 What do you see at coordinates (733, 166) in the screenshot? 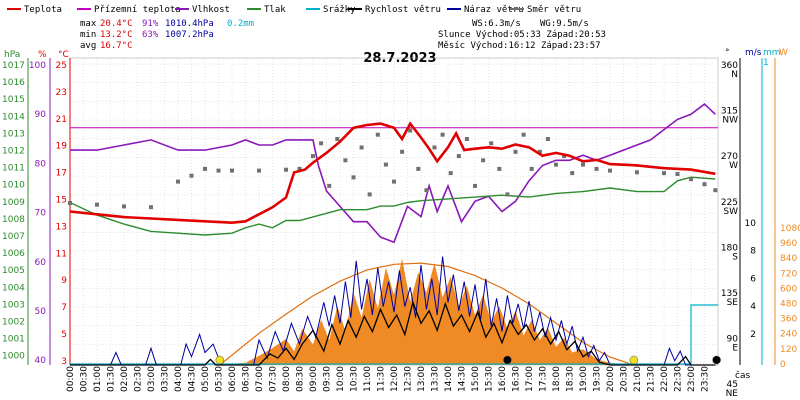
I see `direction-compass-label: W` at bounding box center [733, 166].